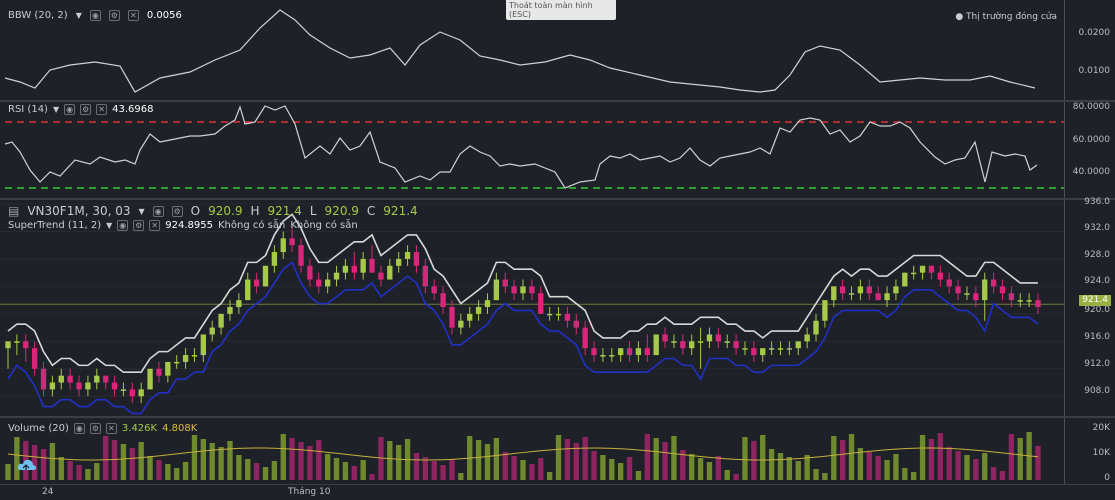 The image size is (1115, 500). What do you see at coordinates (309, 492) in the screenshot?
I see `x-axis-label-2: Tháng 10` at bounding box center [309, 492].